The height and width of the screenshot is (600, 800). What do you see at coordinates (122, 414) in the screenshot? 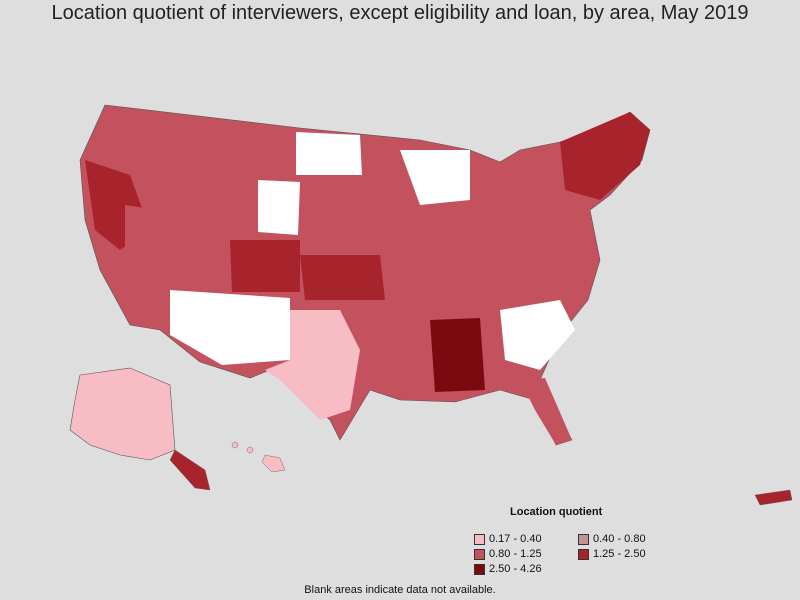
I see `alaska-region` at bounding box center [122, 414].